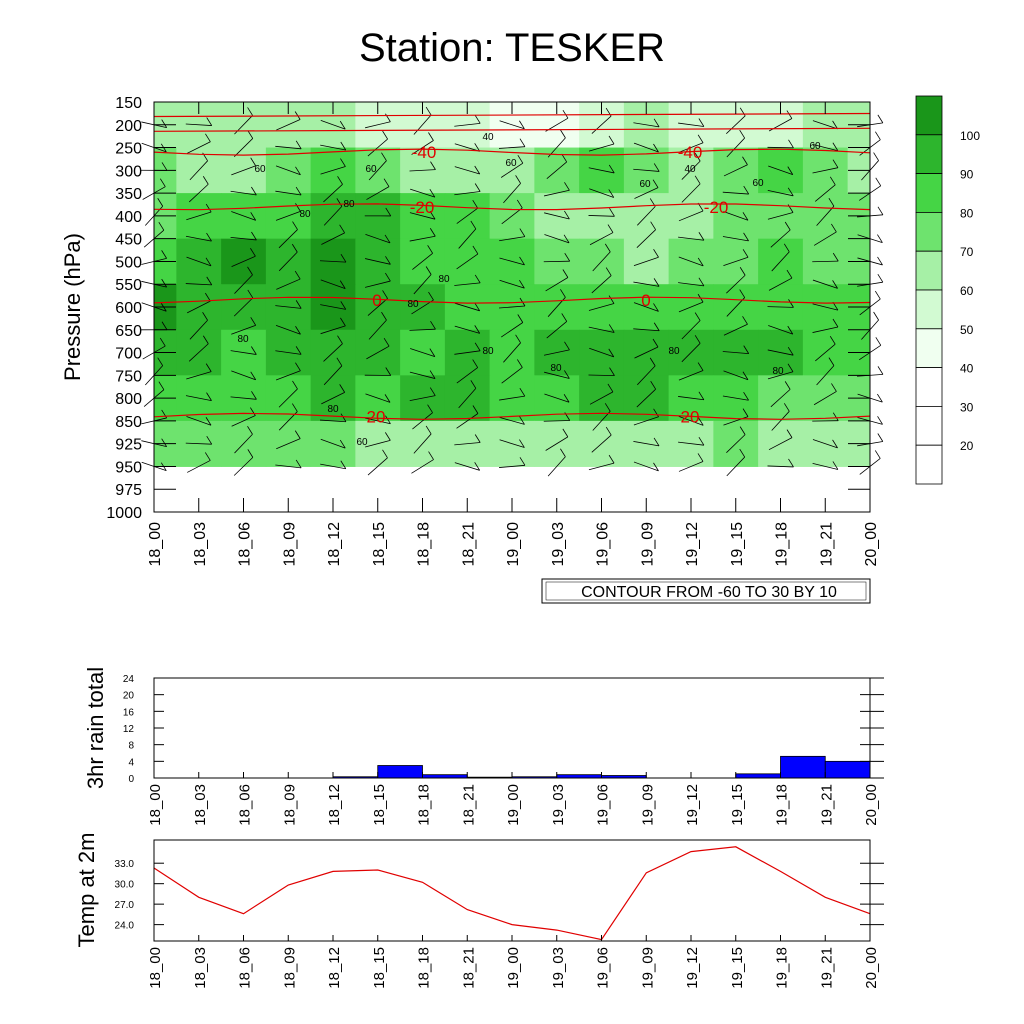 The width and height of the screenshot is (1024, 1024). Describe the element at coordinates (513, 968) in the screenshot. I see `temp-x-tick-label: 19_00` at that location.